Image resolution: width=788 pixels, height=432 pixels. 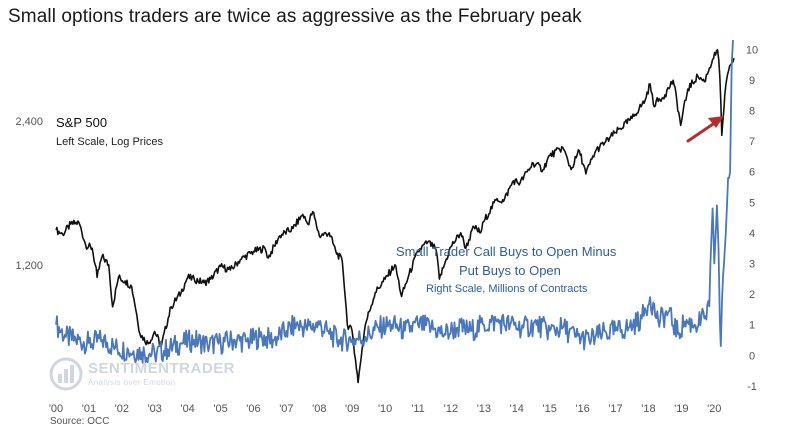 What do you see at coordinates (752, 326) in the screenshot?
I see `right-tick-label: 1` at bounding box center [752, 326].